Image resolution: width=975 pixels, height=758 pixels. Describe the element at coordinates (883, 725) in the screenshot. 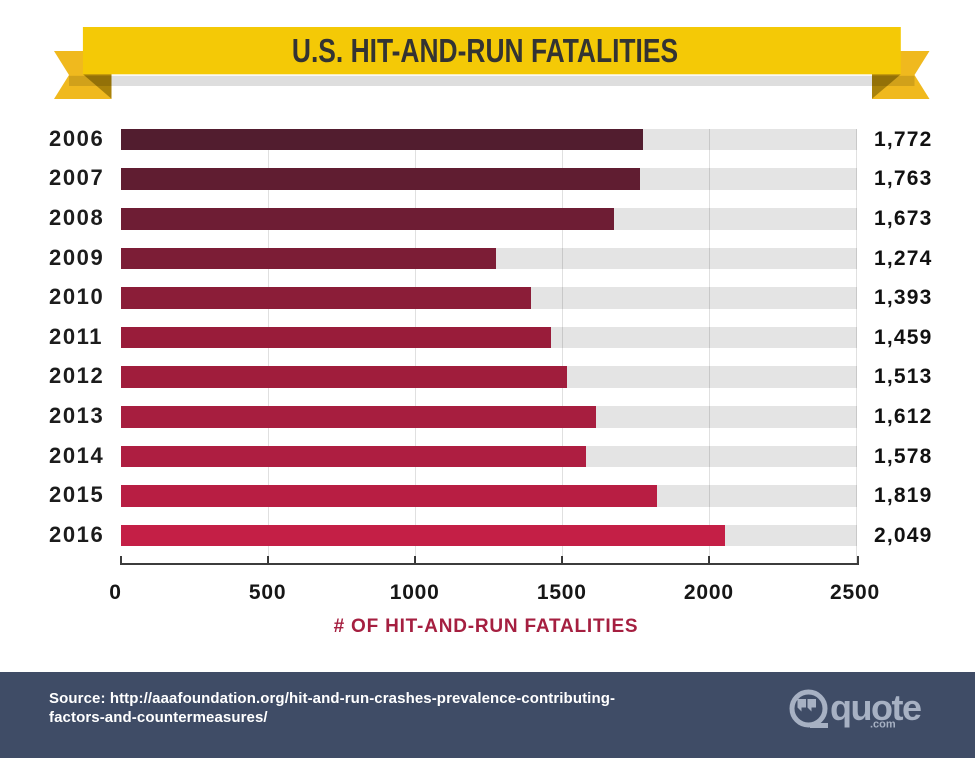

I see `svg-text: .com` at that location.